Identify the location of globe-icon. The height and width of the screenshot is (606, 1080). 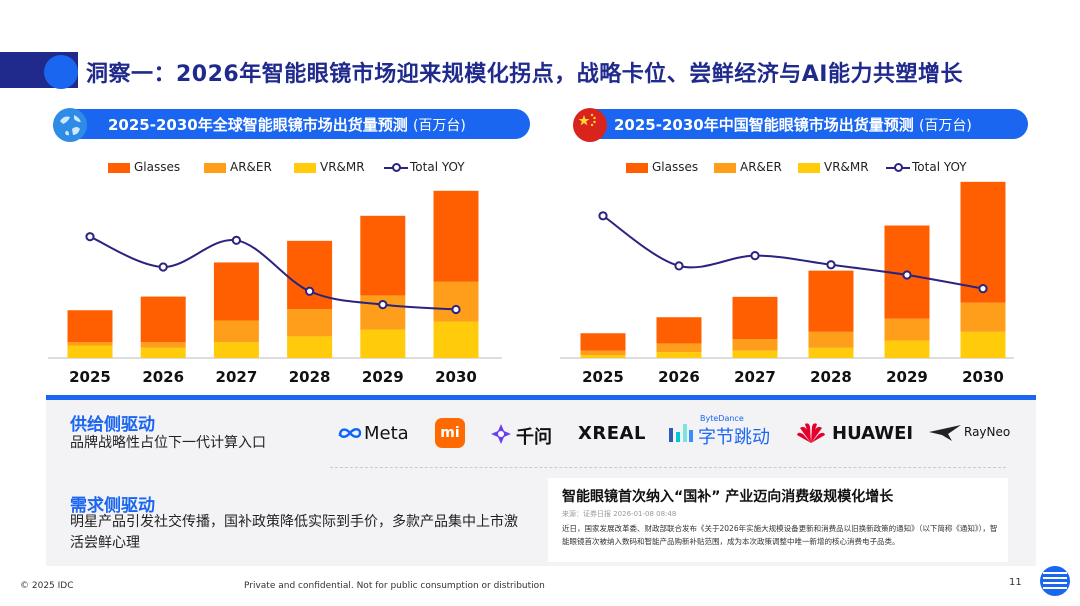
(70, 125).